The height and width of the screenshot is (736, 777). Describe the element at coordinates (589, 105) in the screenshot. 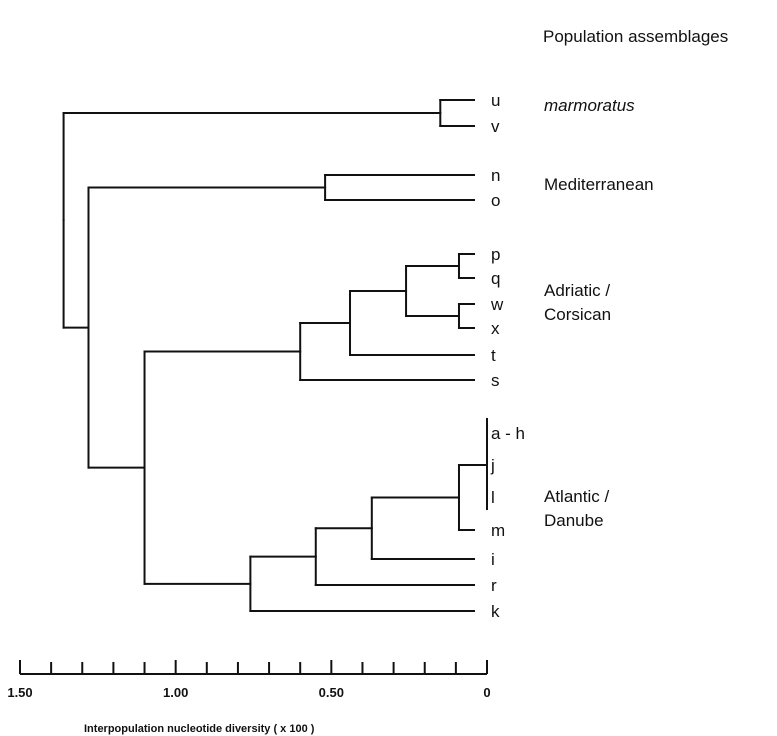

I see `group-label: marmoratus` at that location.